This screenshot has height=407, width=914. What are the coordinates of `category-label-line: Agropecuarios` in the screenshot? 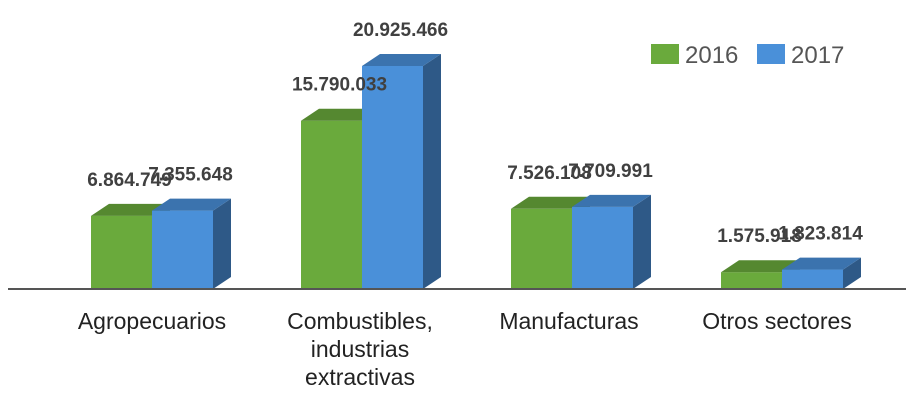 It's located at (152, 321).